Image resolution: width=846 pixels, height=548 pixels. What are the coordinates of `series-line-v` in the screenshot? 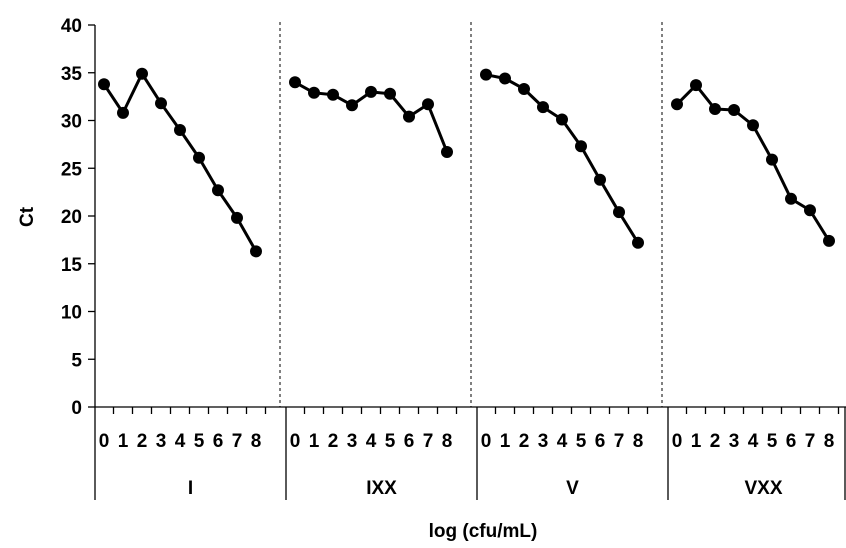 It's located at (562, 158).